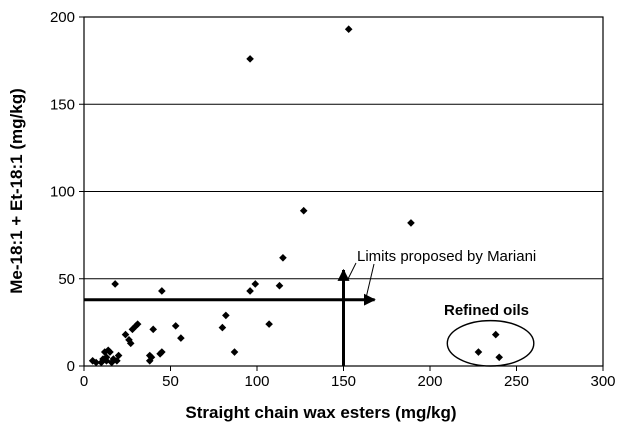 Image resolution: width=623 pixels, height=429 pixels. Describe the element at coordinates (320, 412) in the screenshot. I see `x-axis-title: Straight chain wax esters (mg/kg)` at that location.